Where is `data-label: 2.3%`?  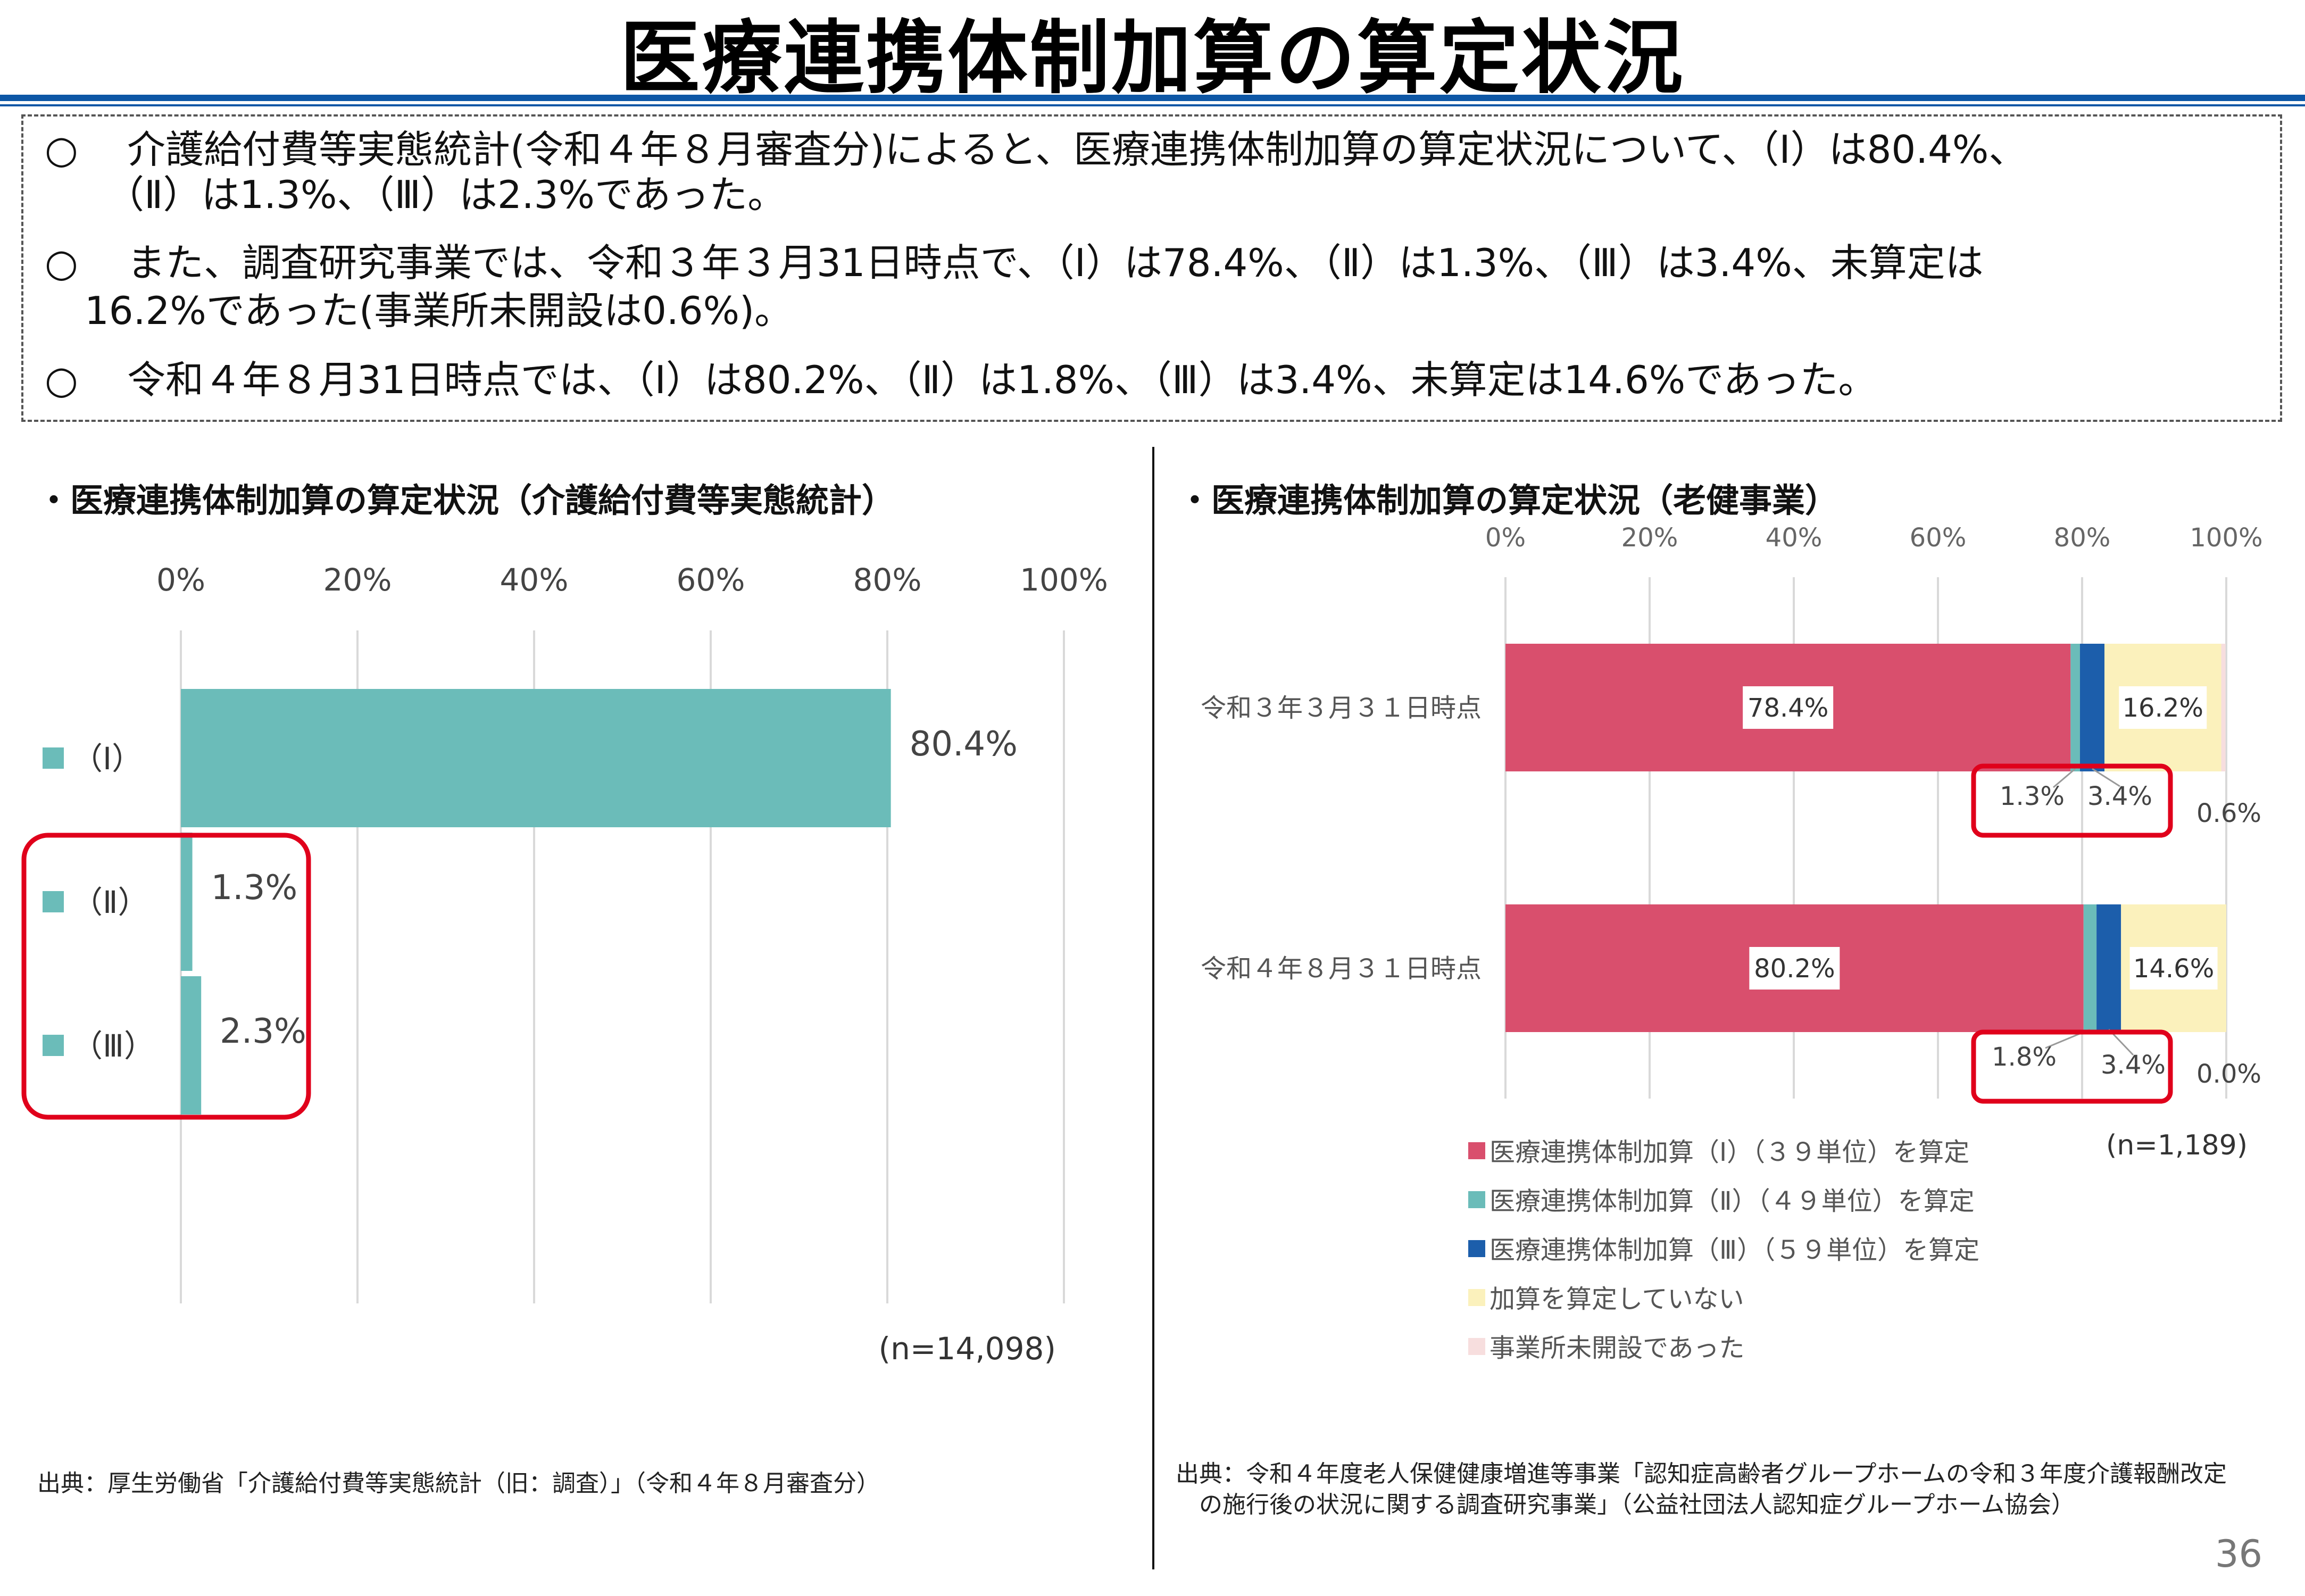 data-label: 2.3% is located at coordinates (263, 1031).